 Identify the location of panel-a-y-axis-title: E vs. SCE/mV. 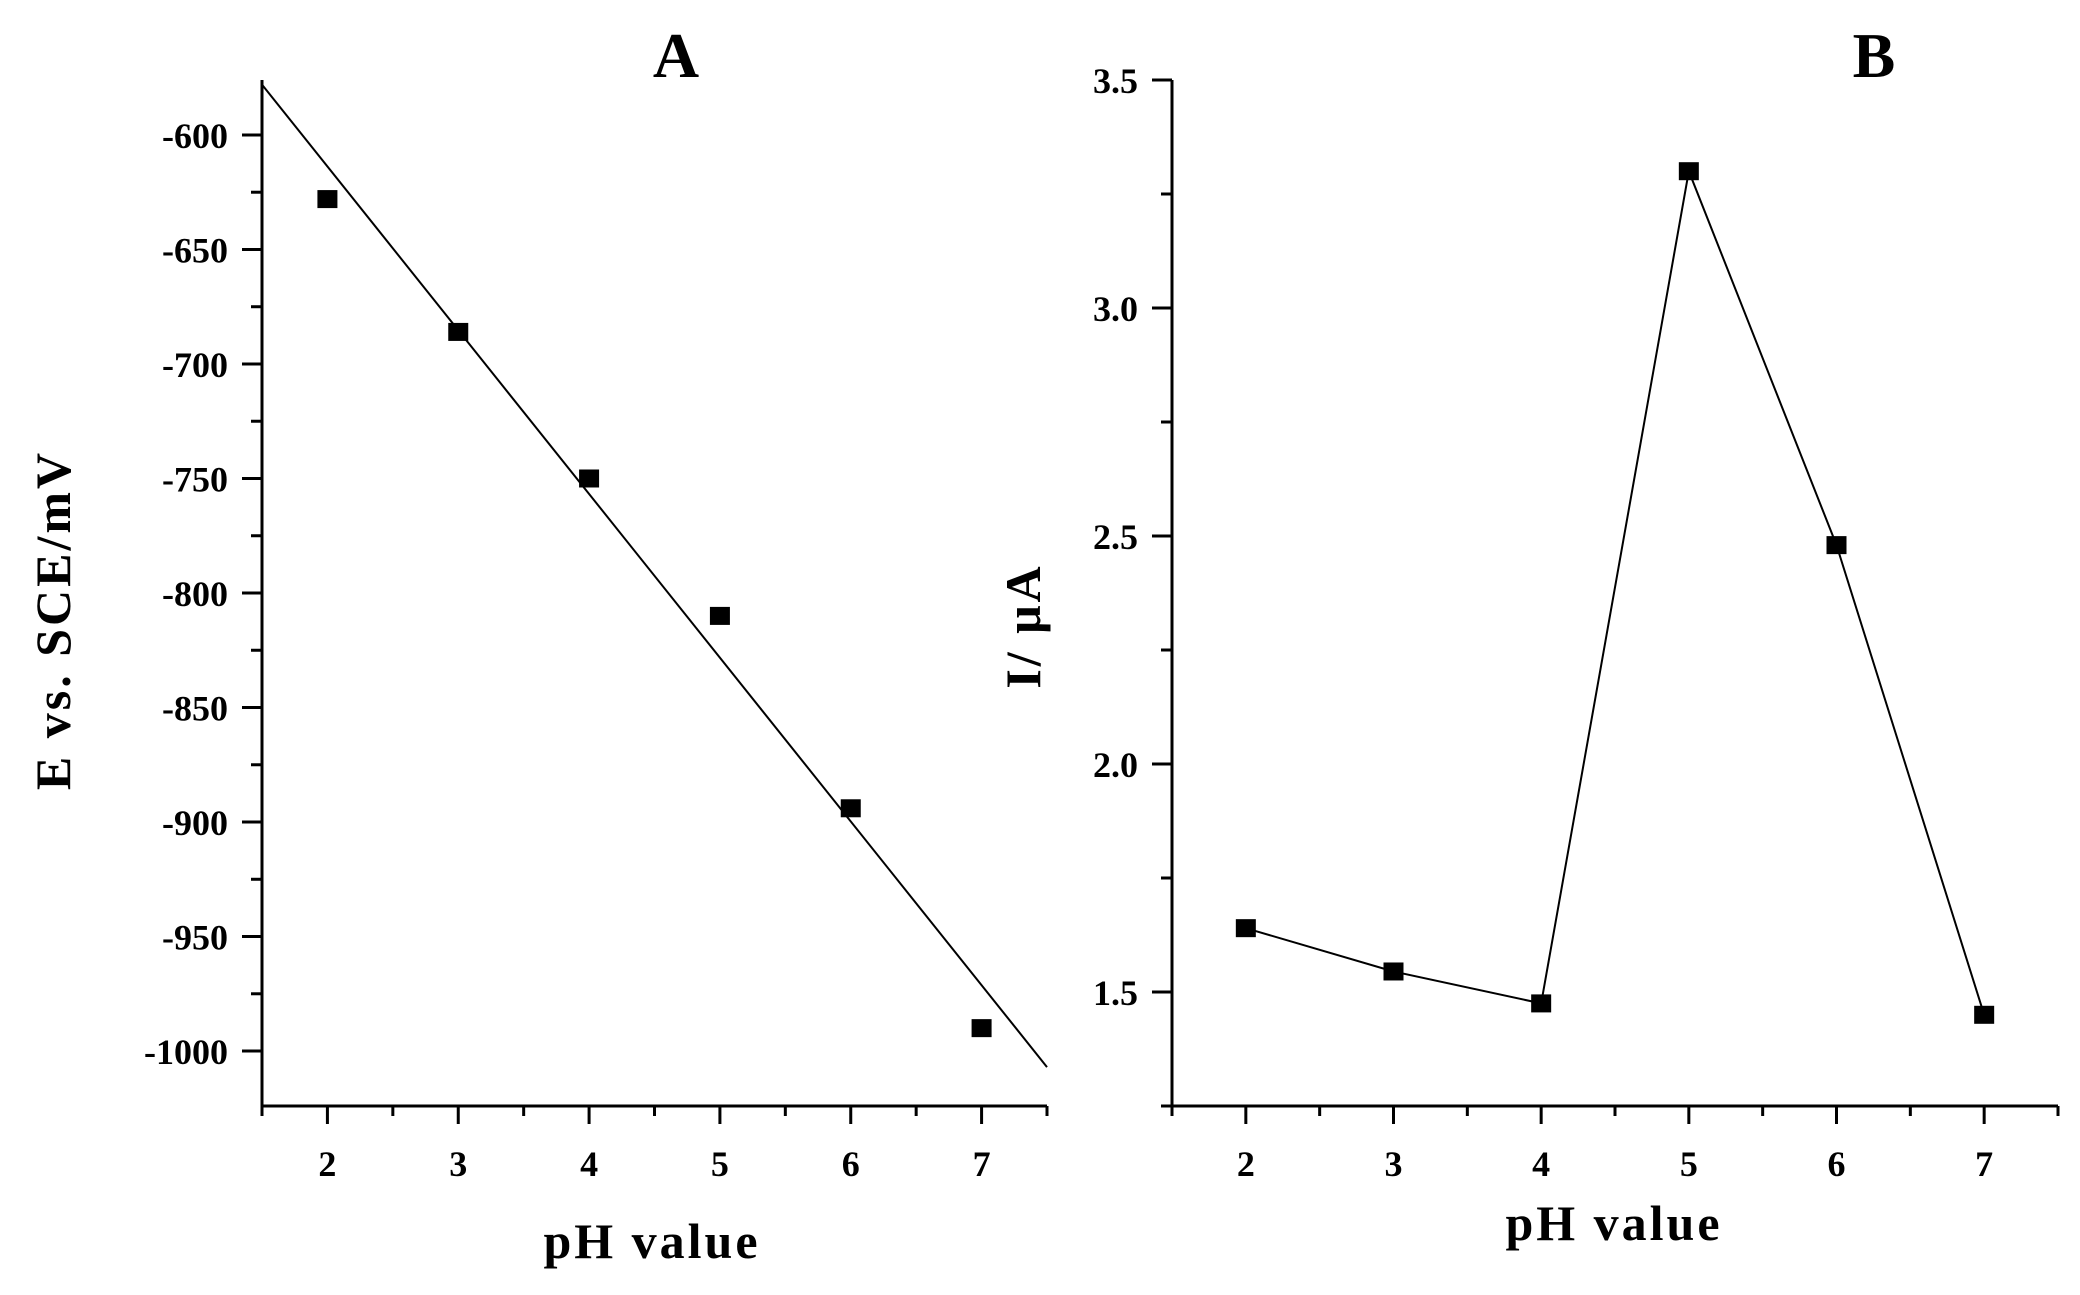
(53, 620).